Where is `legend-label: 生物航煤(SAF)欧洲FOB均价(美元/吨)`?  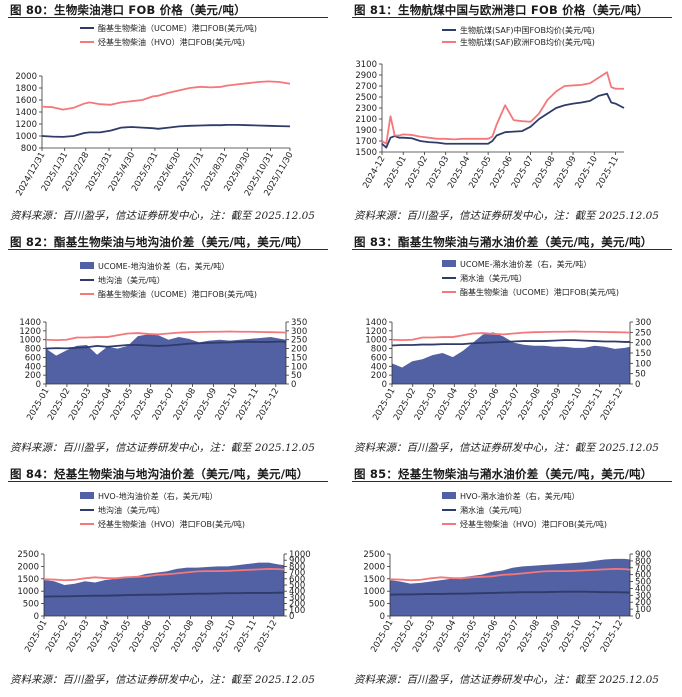 legend-label: 生物航煤(SAF)欧洲FOB均价(美元/吨) is located at coordinates (527, 42).